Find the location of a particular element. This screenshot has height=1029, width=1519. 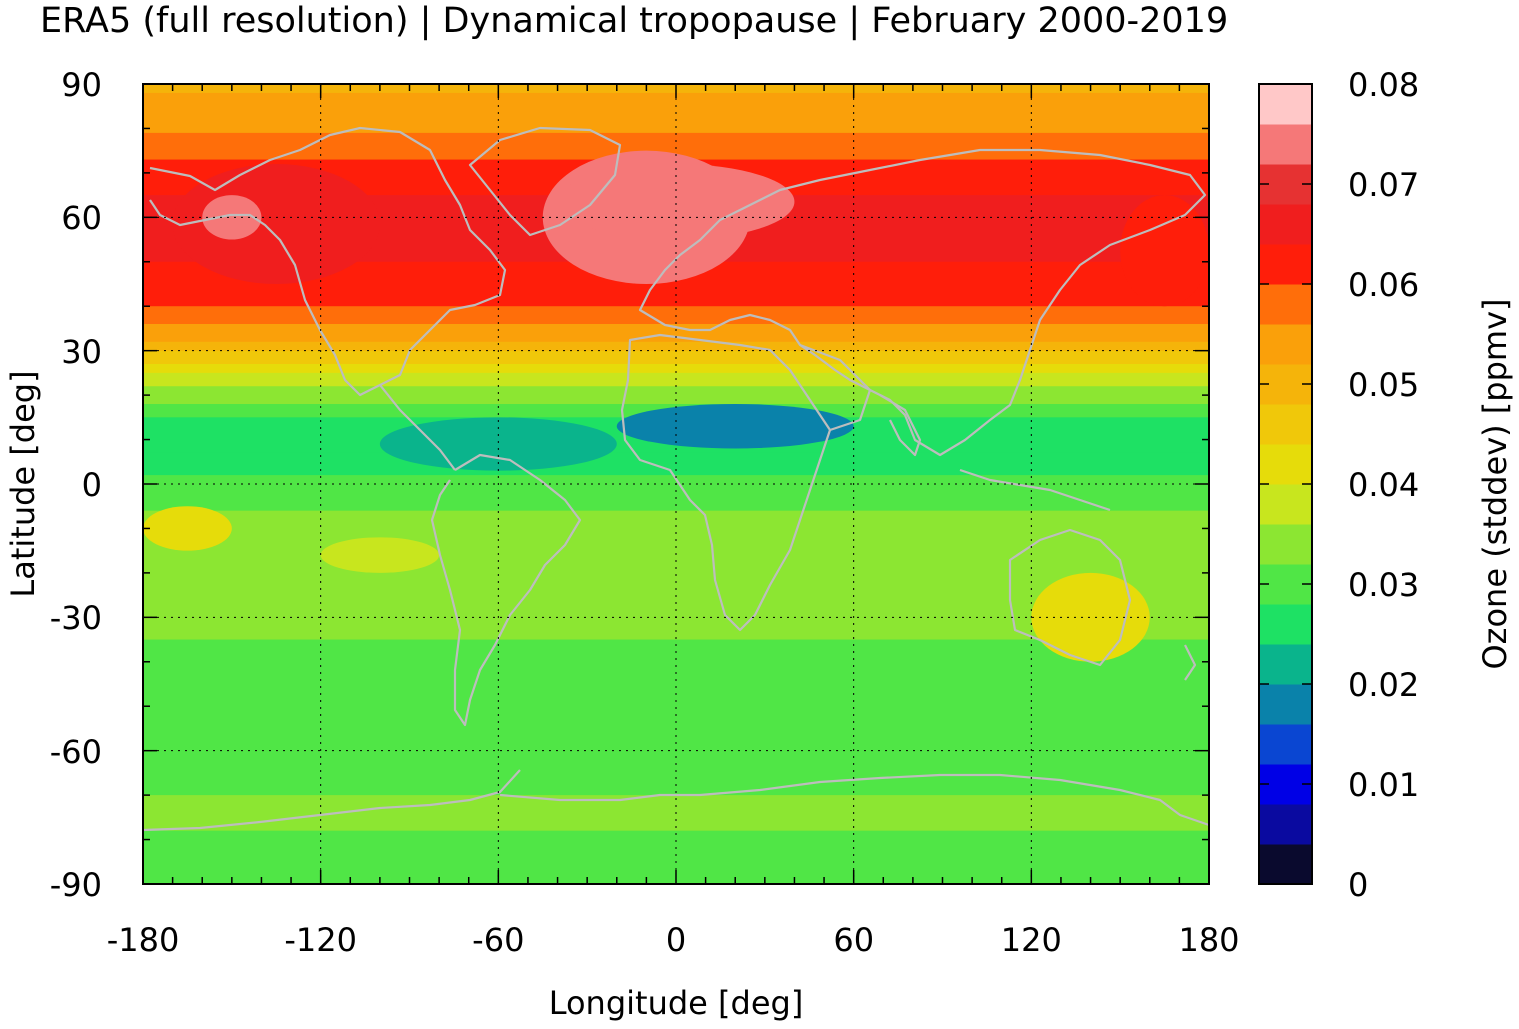

y-tick-label: -90 is located at coordinates (76, 885).